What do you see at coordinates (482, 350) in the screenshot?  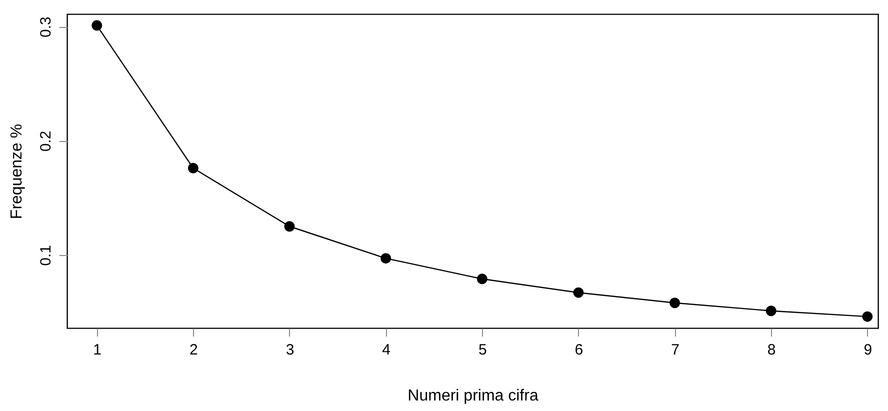 I see `x-tick-label: 5` at bounding box center [482, 350].